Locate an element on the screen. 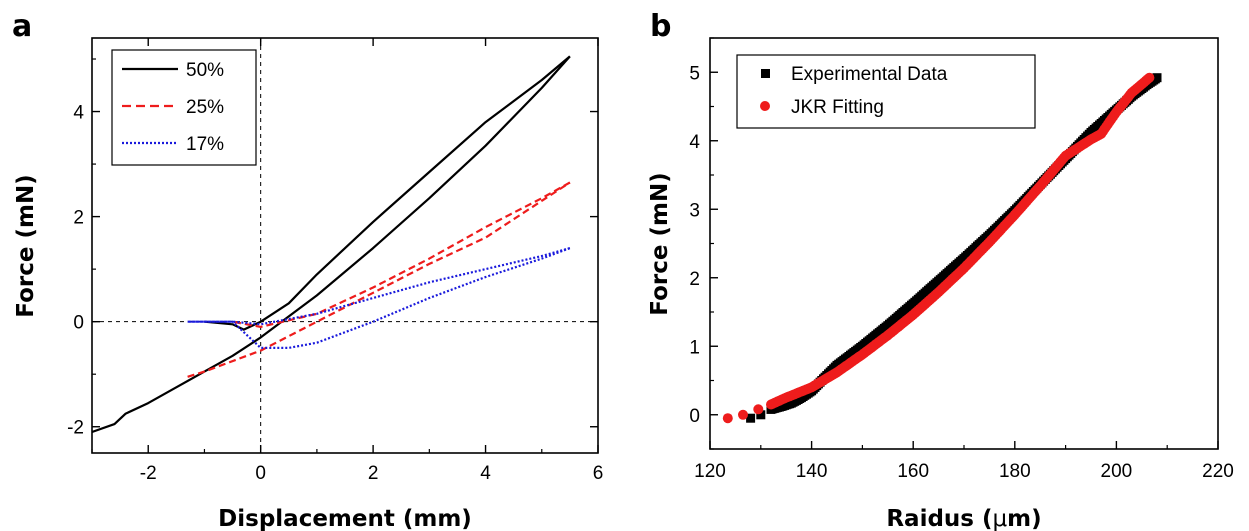  legend-label-25: 25% is located at coordinates (205, 107).